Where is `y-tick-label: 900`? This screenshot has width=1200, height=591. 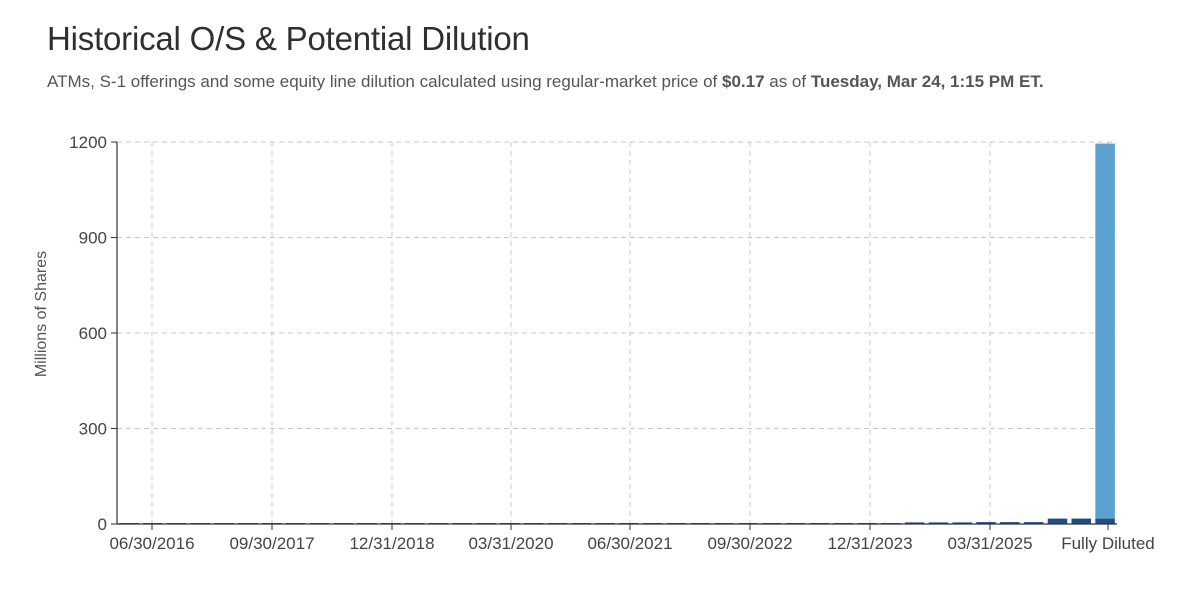
y-tick-label: 900 is located at coordinates (93, 238).